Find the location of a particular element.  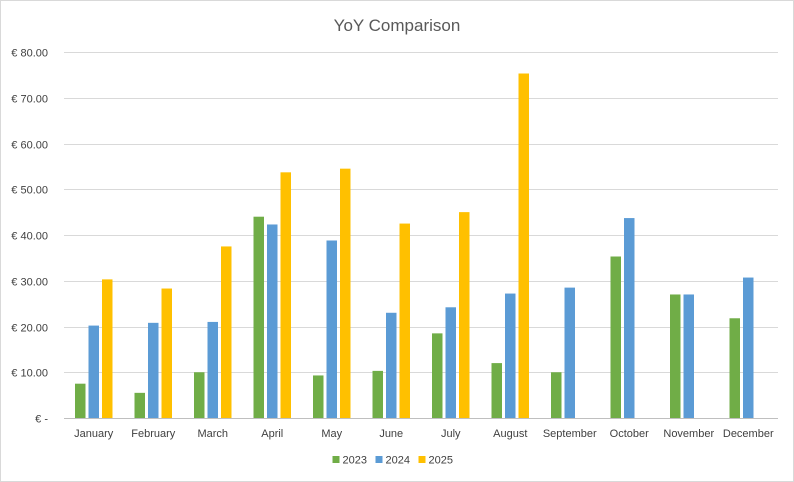

bar-2023-september is located at coordinates (556, 395).